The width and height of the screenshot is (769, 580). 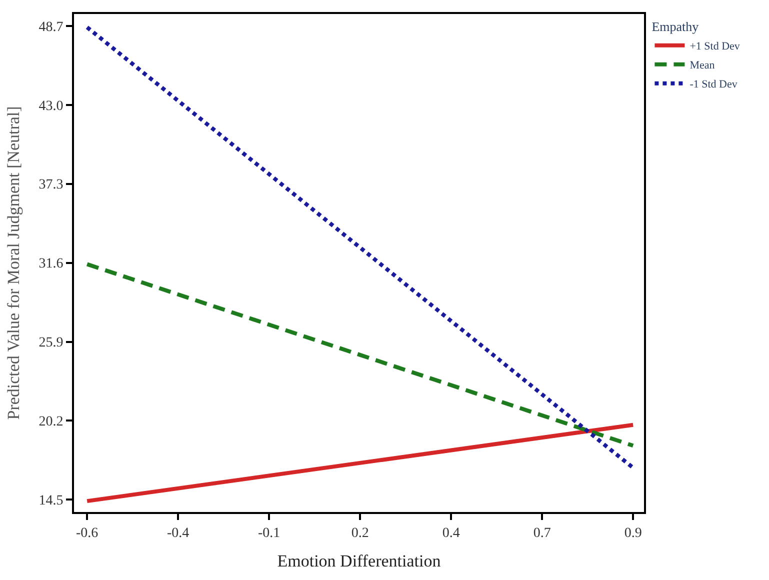 I want to click on x-tick-label: -0.1, so click(x=269, y=533).